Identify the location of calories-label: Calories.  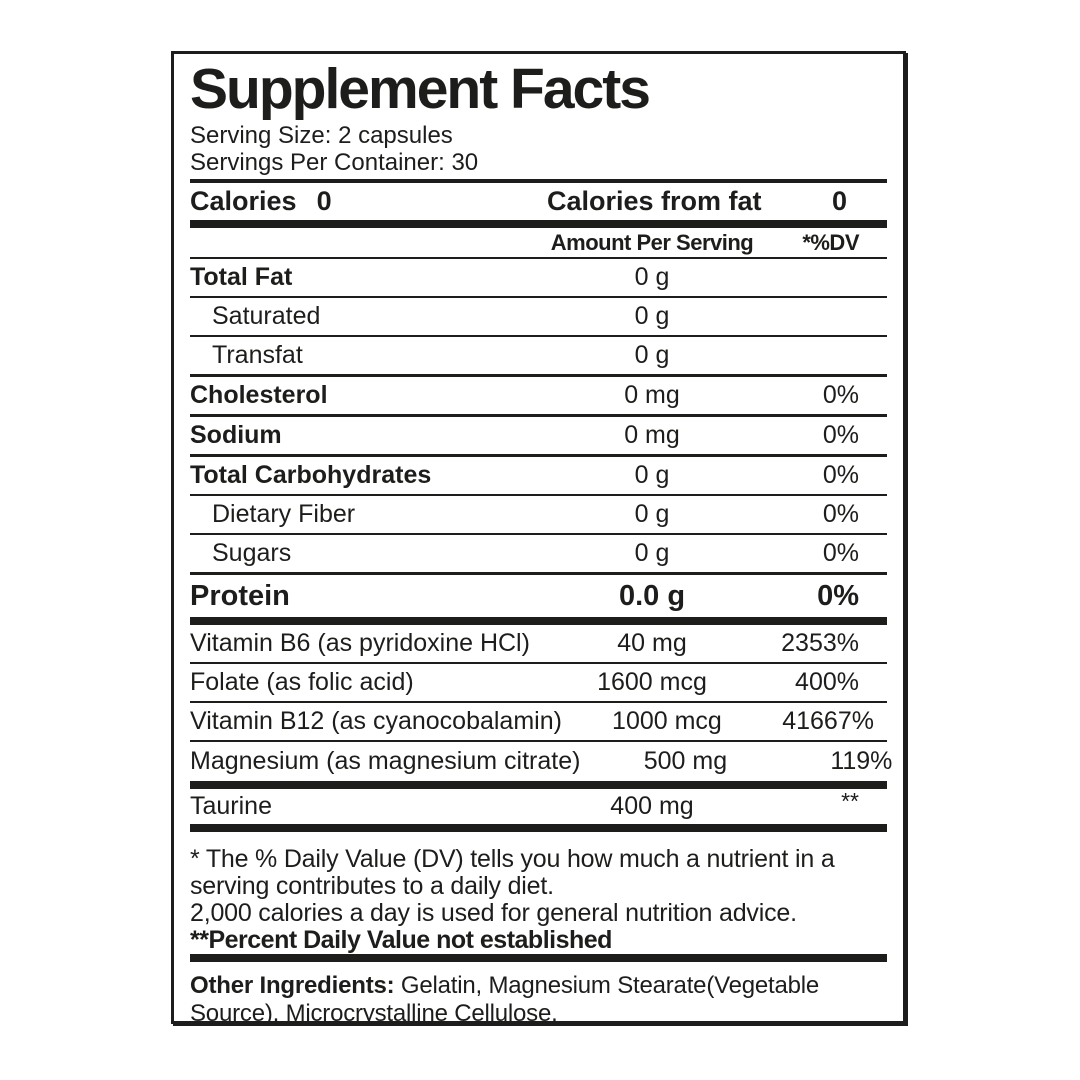
(243, 201).